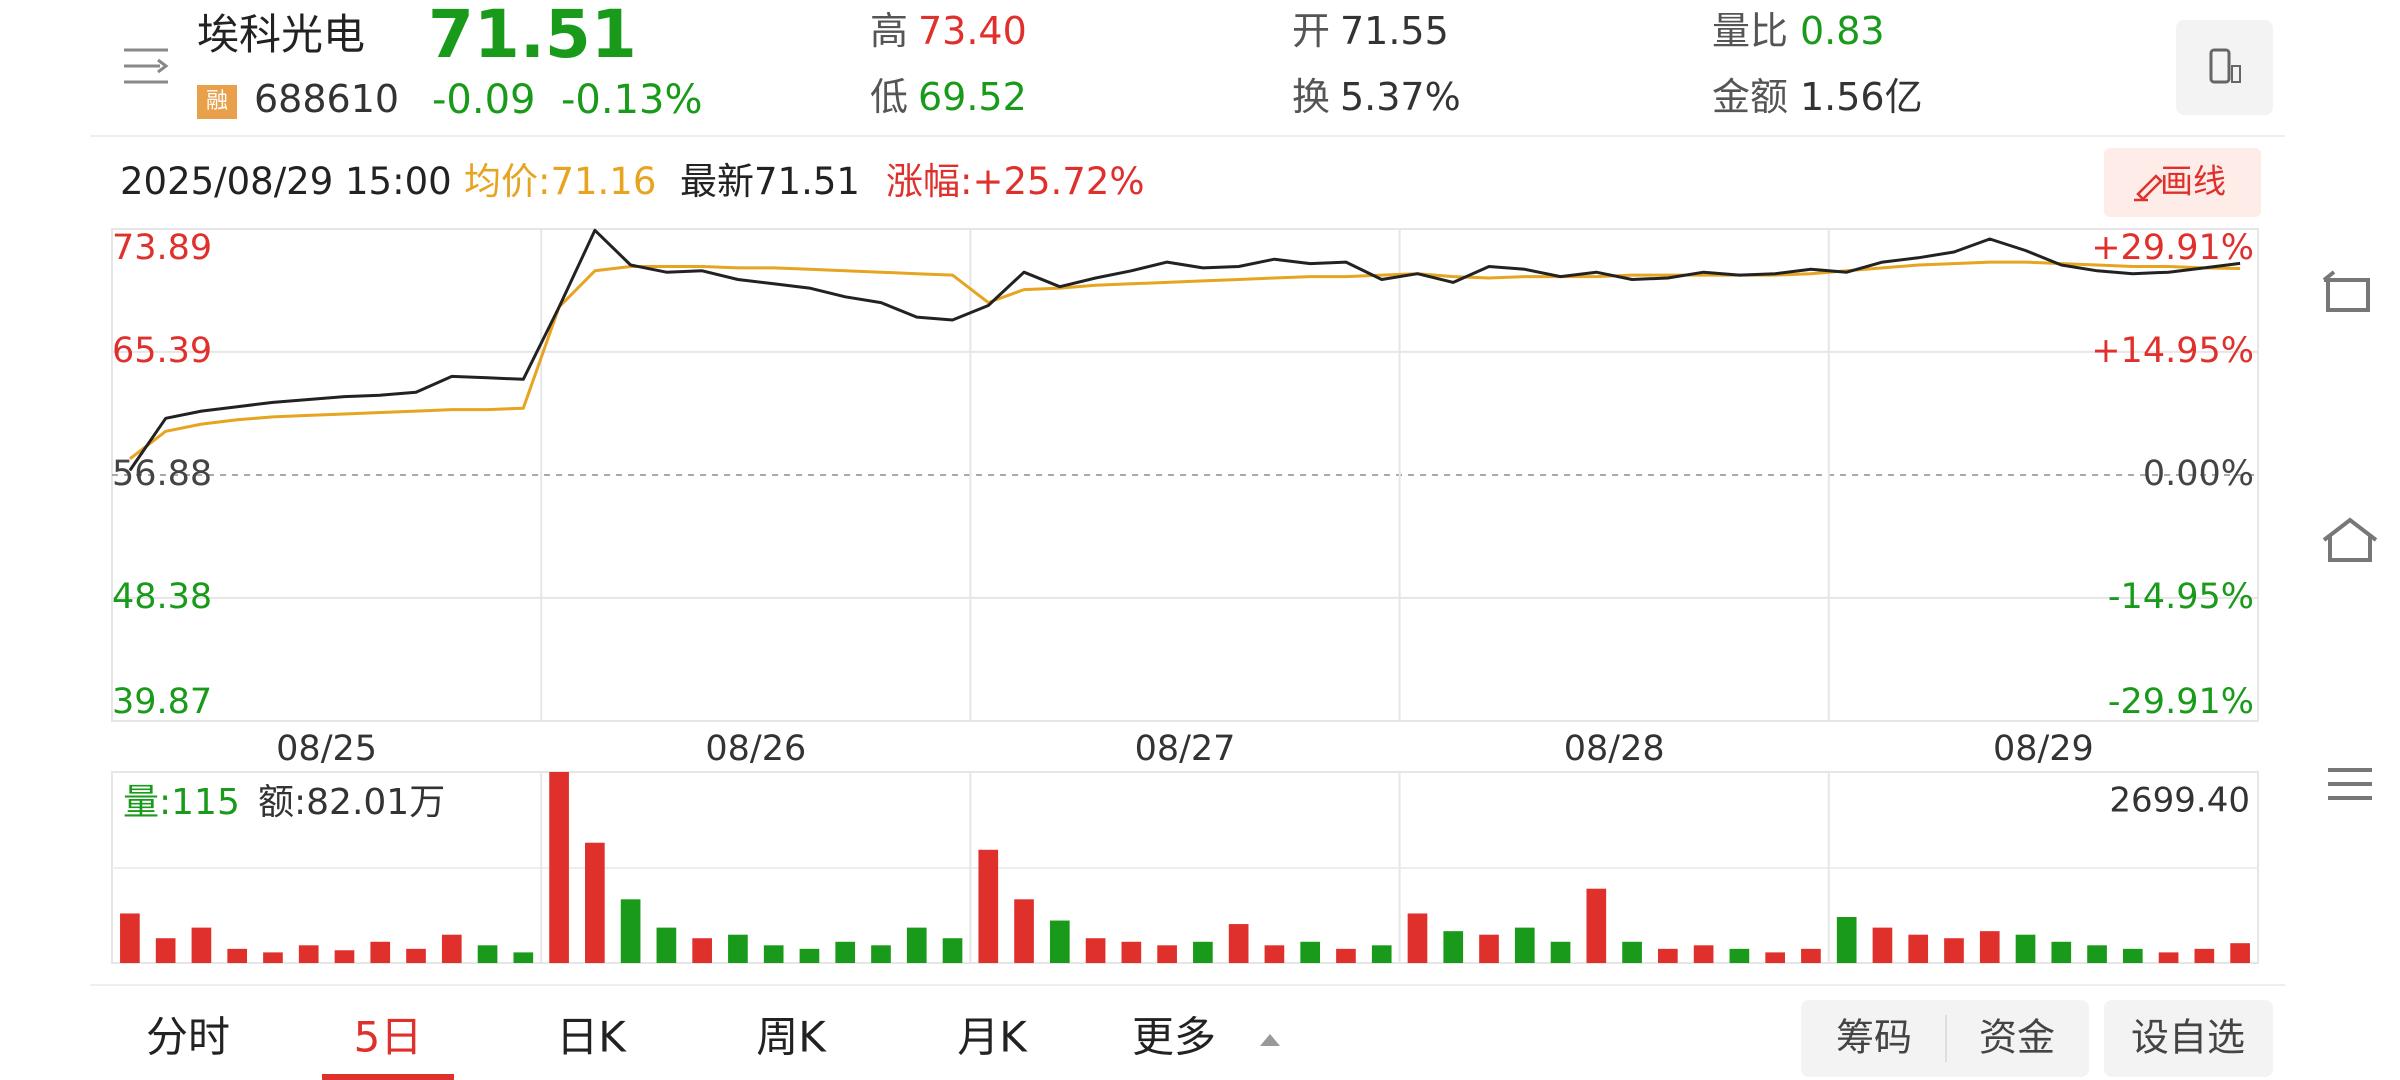  I want to click on tab: 周K, so click(791, 1037).